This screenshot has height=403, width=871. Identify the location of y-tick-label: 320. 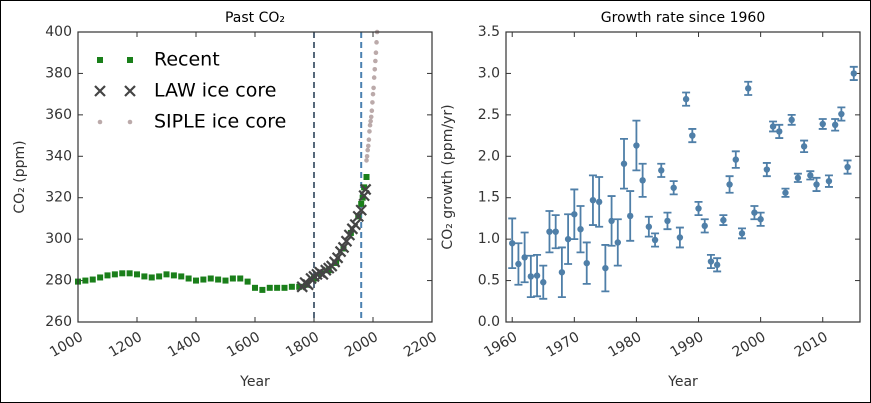
(58, 198).